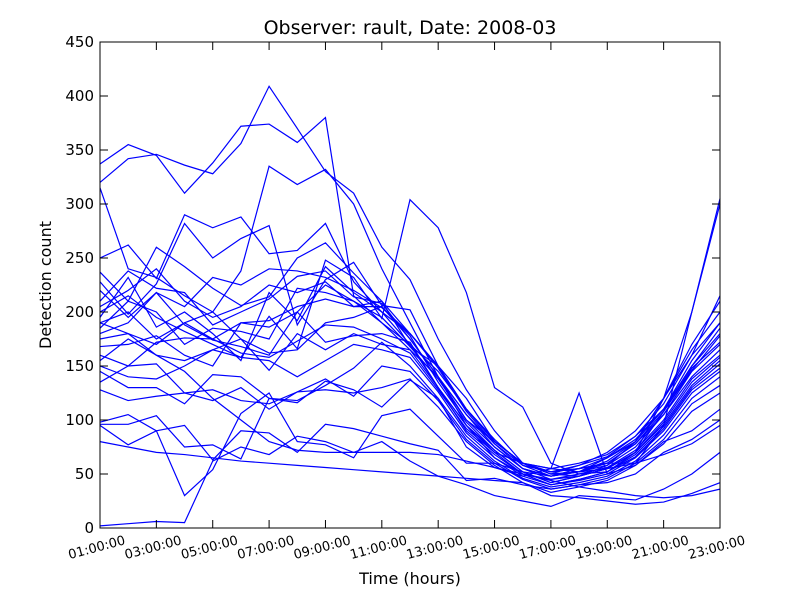 This screenshot has width=800, height=600. What do you see at coordinates (79, 312) in the screenshot?
I see `y-tick-label: 200` at bounding box center [79, 312].